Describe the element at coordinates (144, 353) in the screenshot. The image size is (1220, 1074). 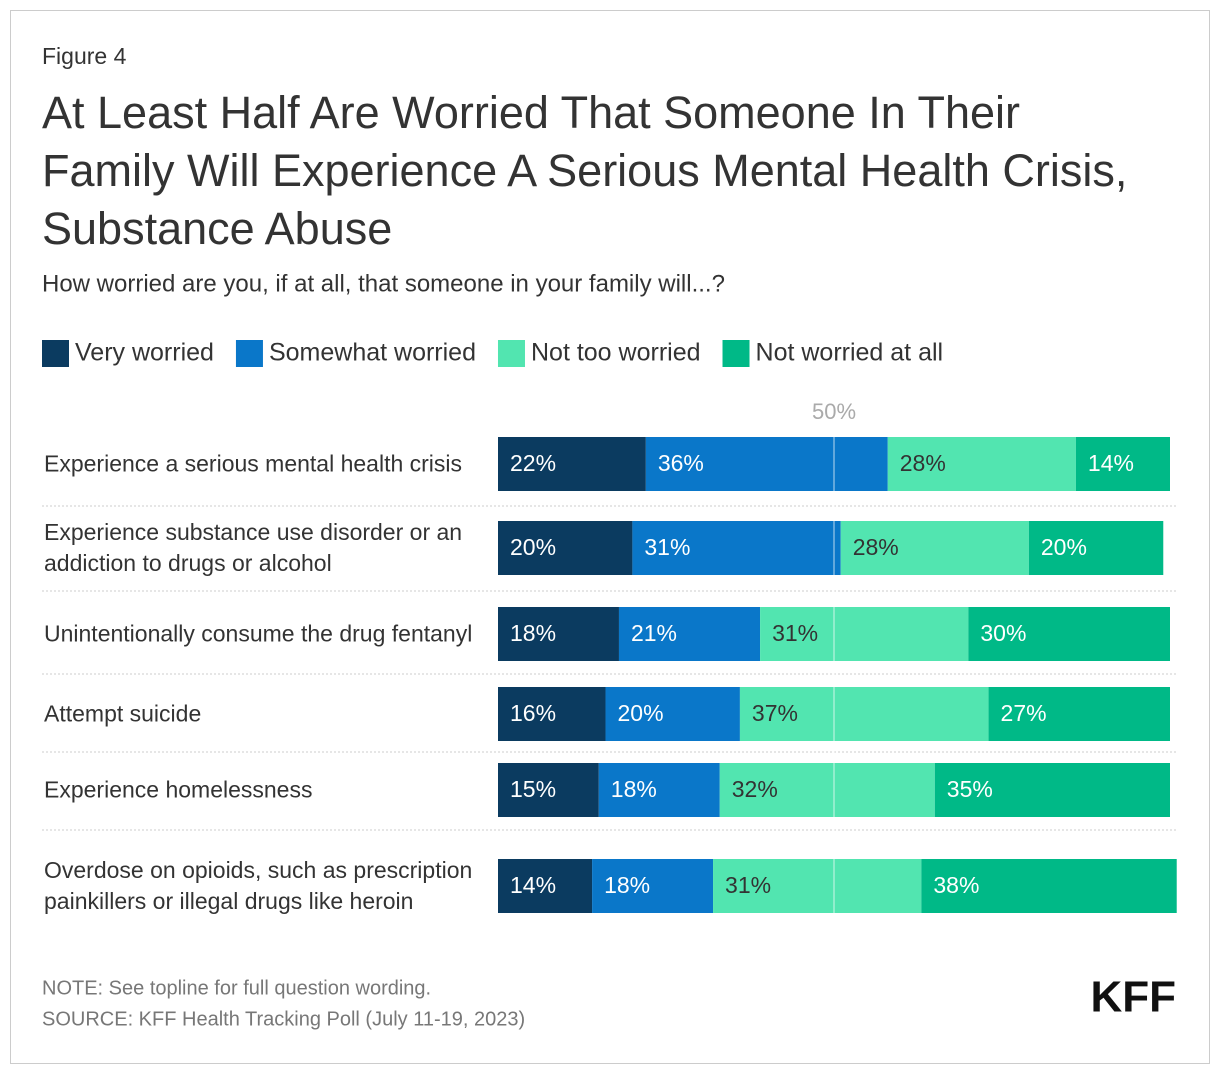
I see `legend-label: Very worried` at that location.